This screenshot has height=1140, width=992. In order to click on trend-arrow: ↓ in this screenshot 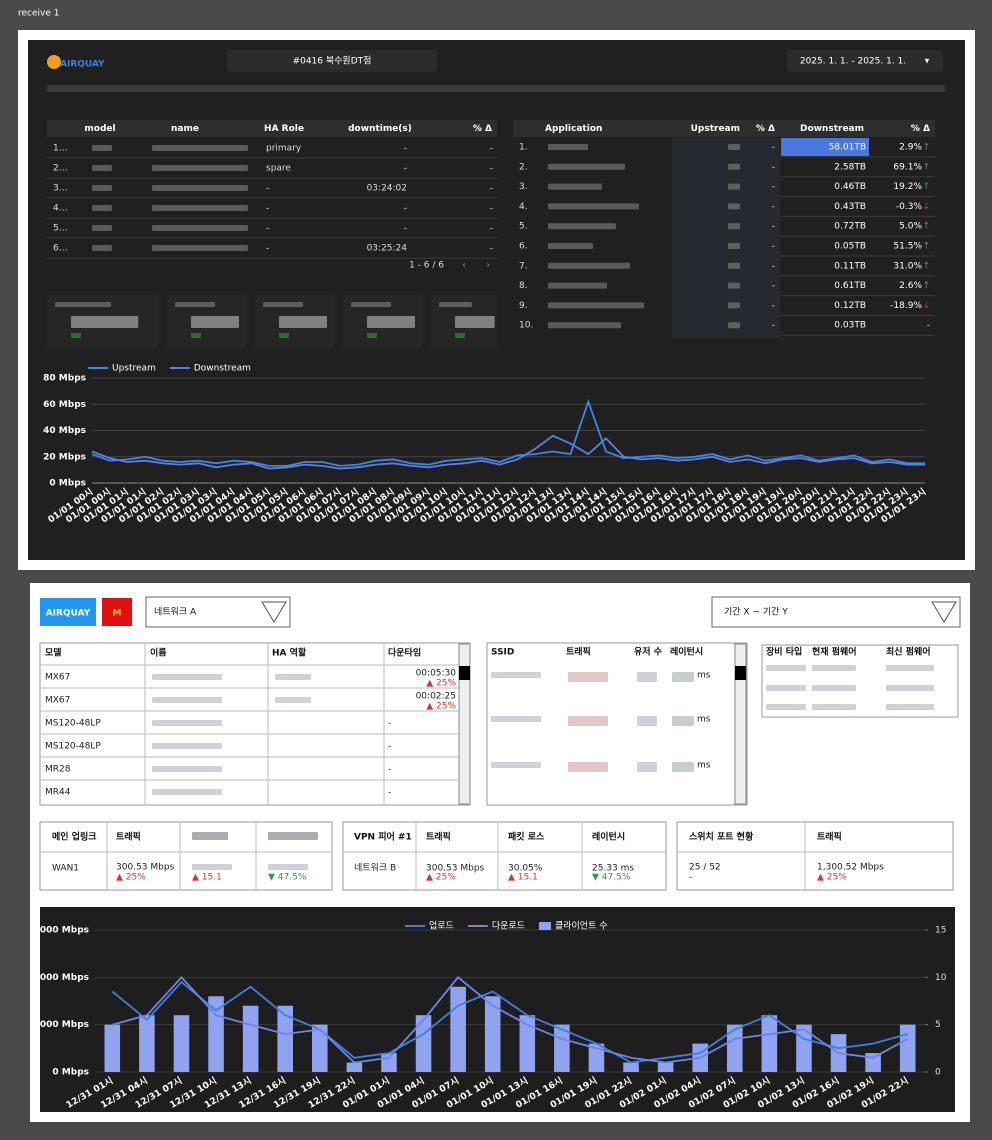, I will do `click(926, 306)`.